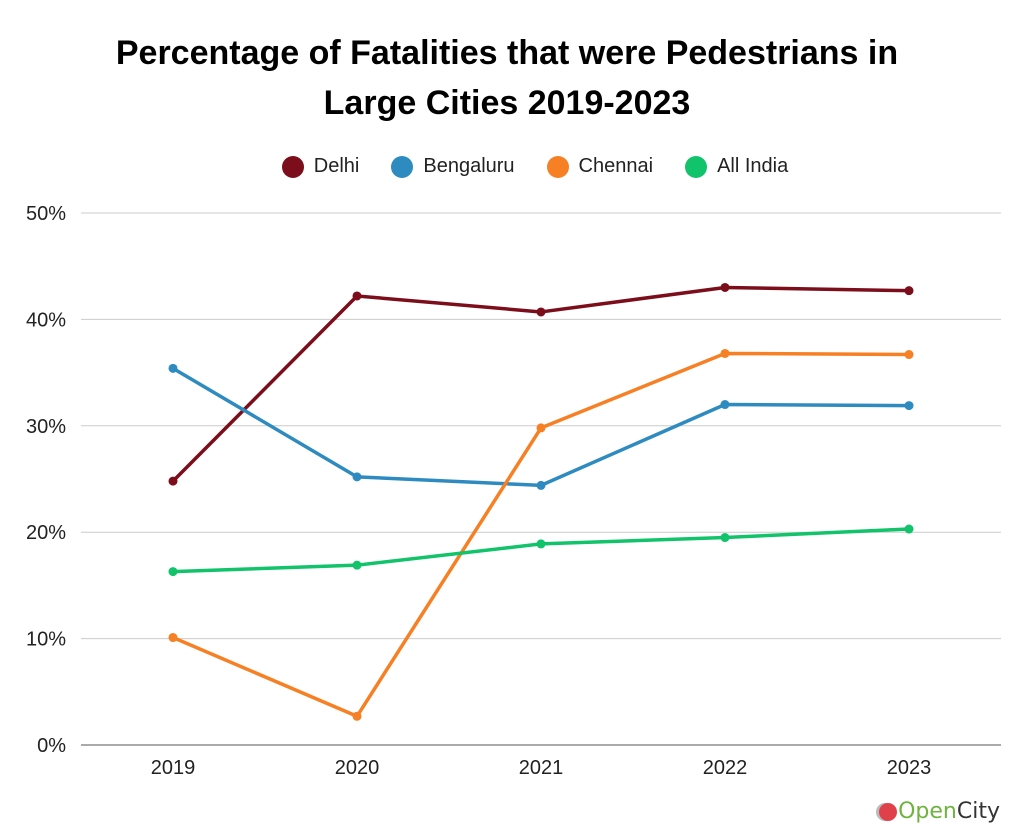  What do you see at coordinates (927, 811) in the screenshot?
I see `logo-text-open: Open` at bounding box center [927, 811].